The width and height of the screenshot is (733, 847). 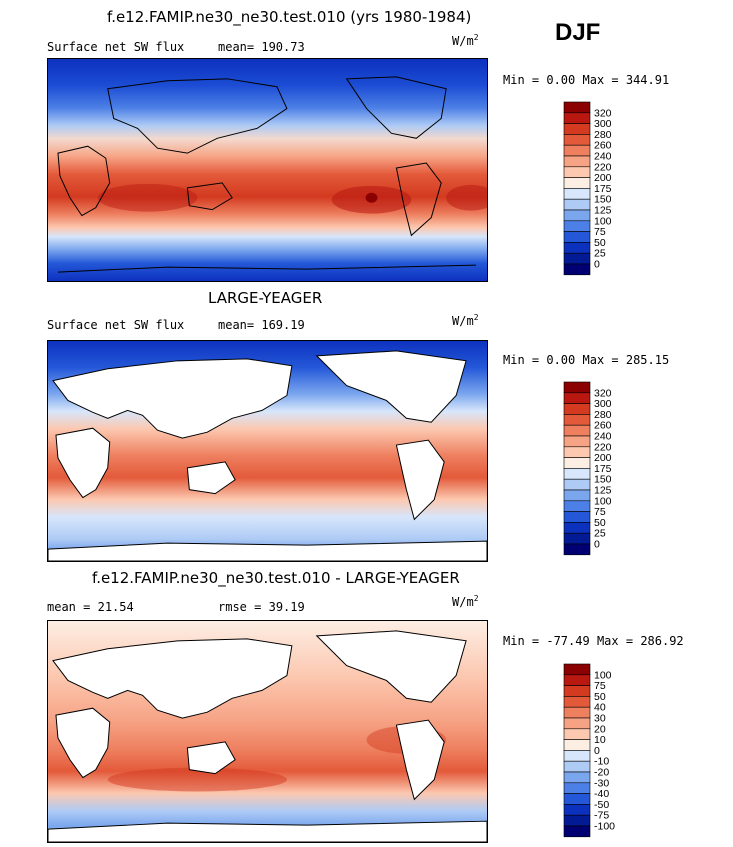 What do you see at coordinates (600, 729) in the screenshot?
I see `colorbar-tick-label: 20` at bounding box center [600, 729].